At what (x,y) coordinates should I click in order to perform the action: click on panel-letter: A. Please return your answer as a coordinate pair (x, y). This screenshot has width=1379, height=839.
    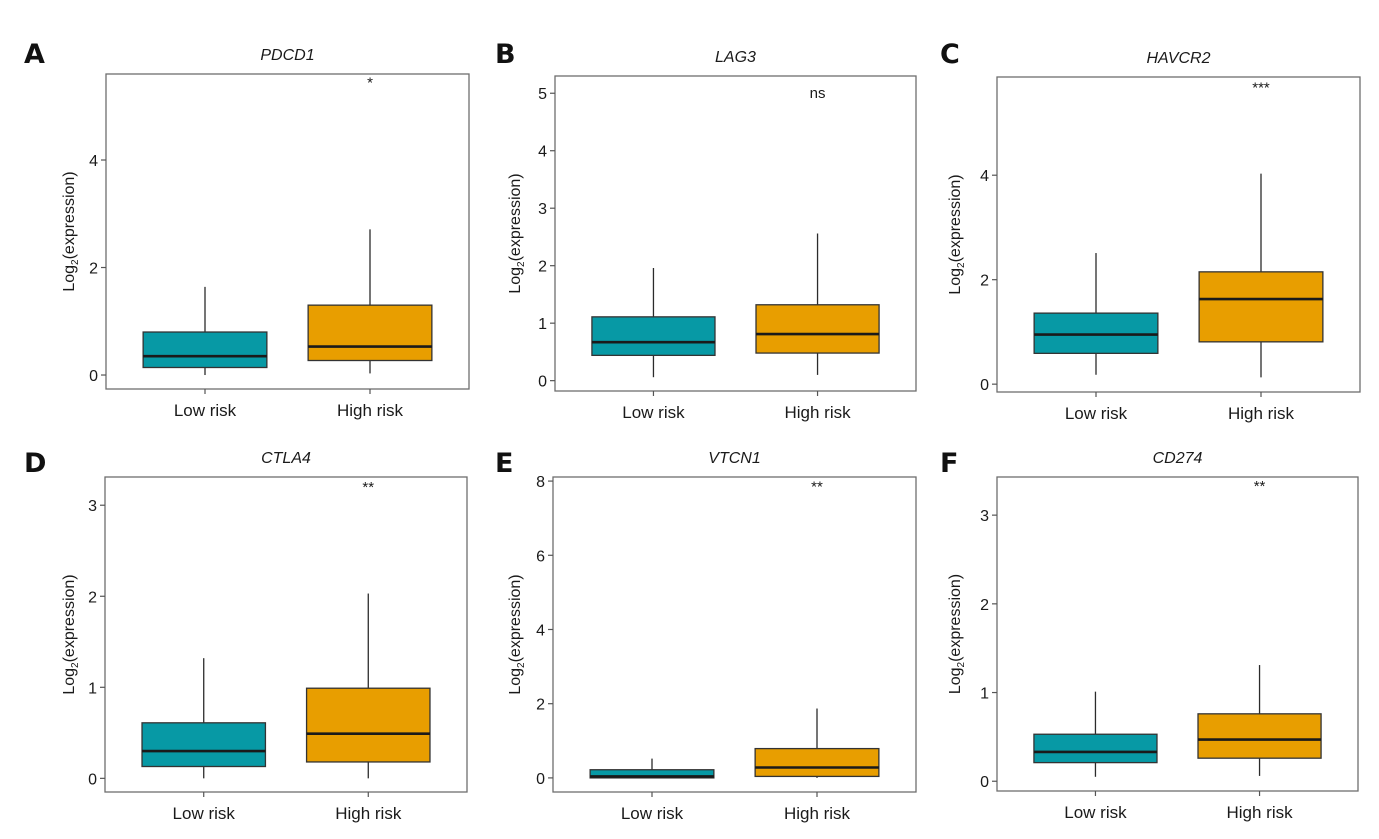
    Looking at the image, I should click on (34, 54).